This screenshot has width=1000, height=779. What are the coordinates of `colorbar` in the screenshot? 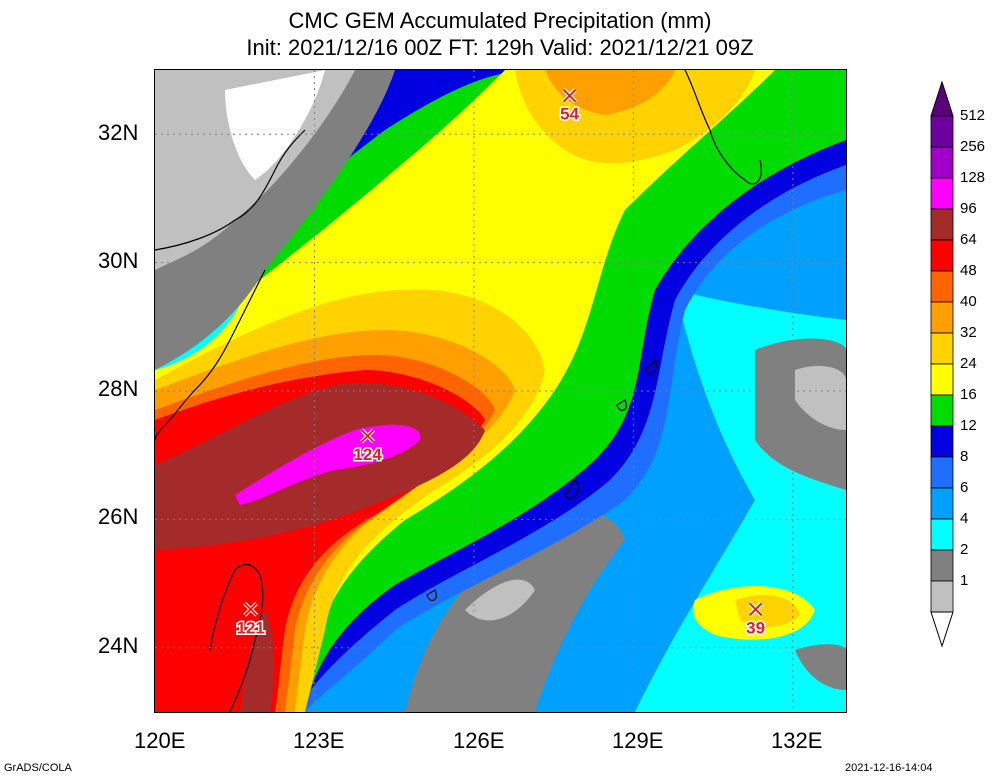 It's located at (942, 364).